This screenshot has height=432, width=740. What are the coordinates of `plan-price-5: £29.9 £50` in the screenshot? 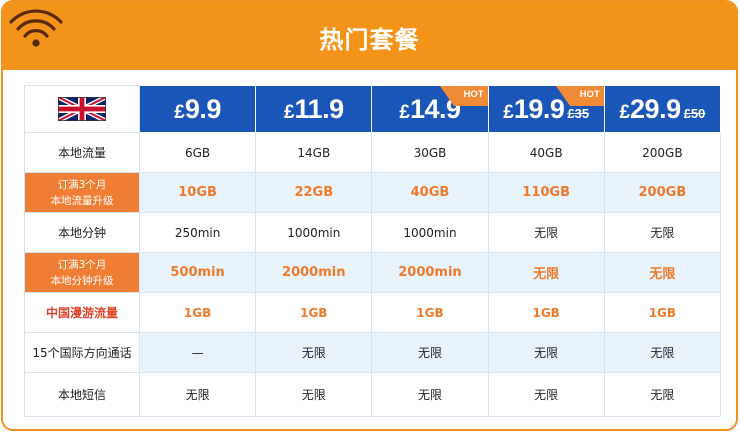 It's located at (662, 109).